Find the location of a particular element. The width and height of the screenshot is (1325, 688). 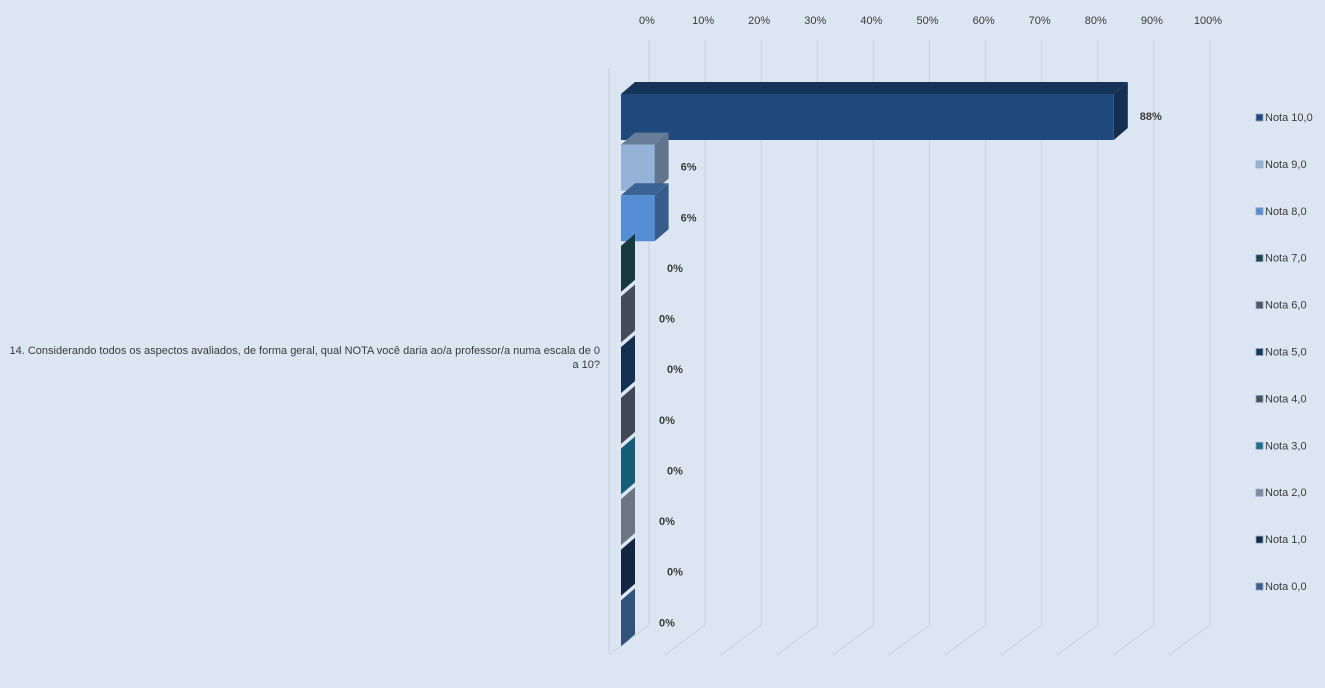

x-tick-label: 20% is located at coordinates (759, 21).